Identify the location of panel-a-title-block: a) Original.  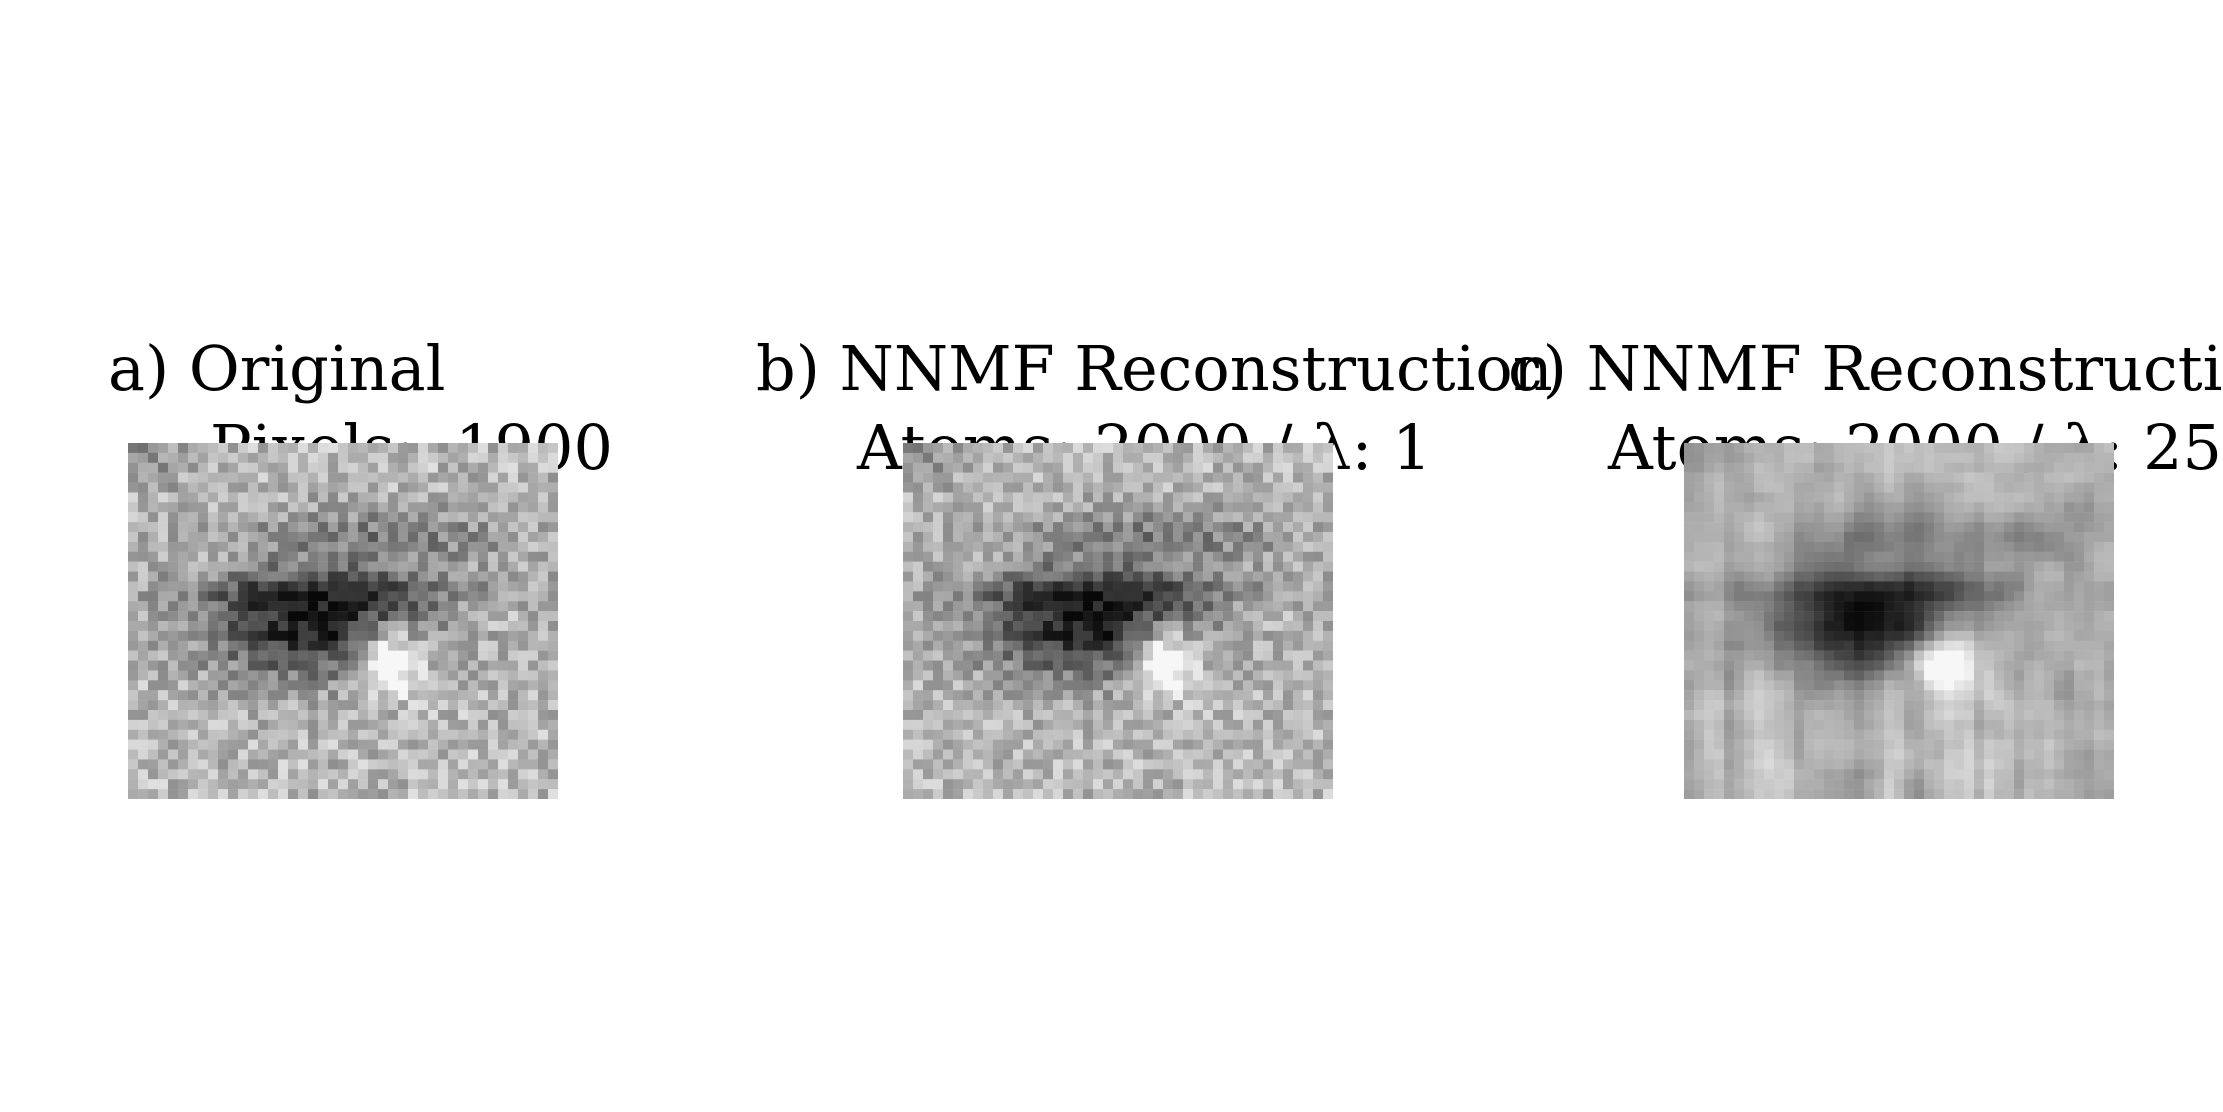
(276, 369).